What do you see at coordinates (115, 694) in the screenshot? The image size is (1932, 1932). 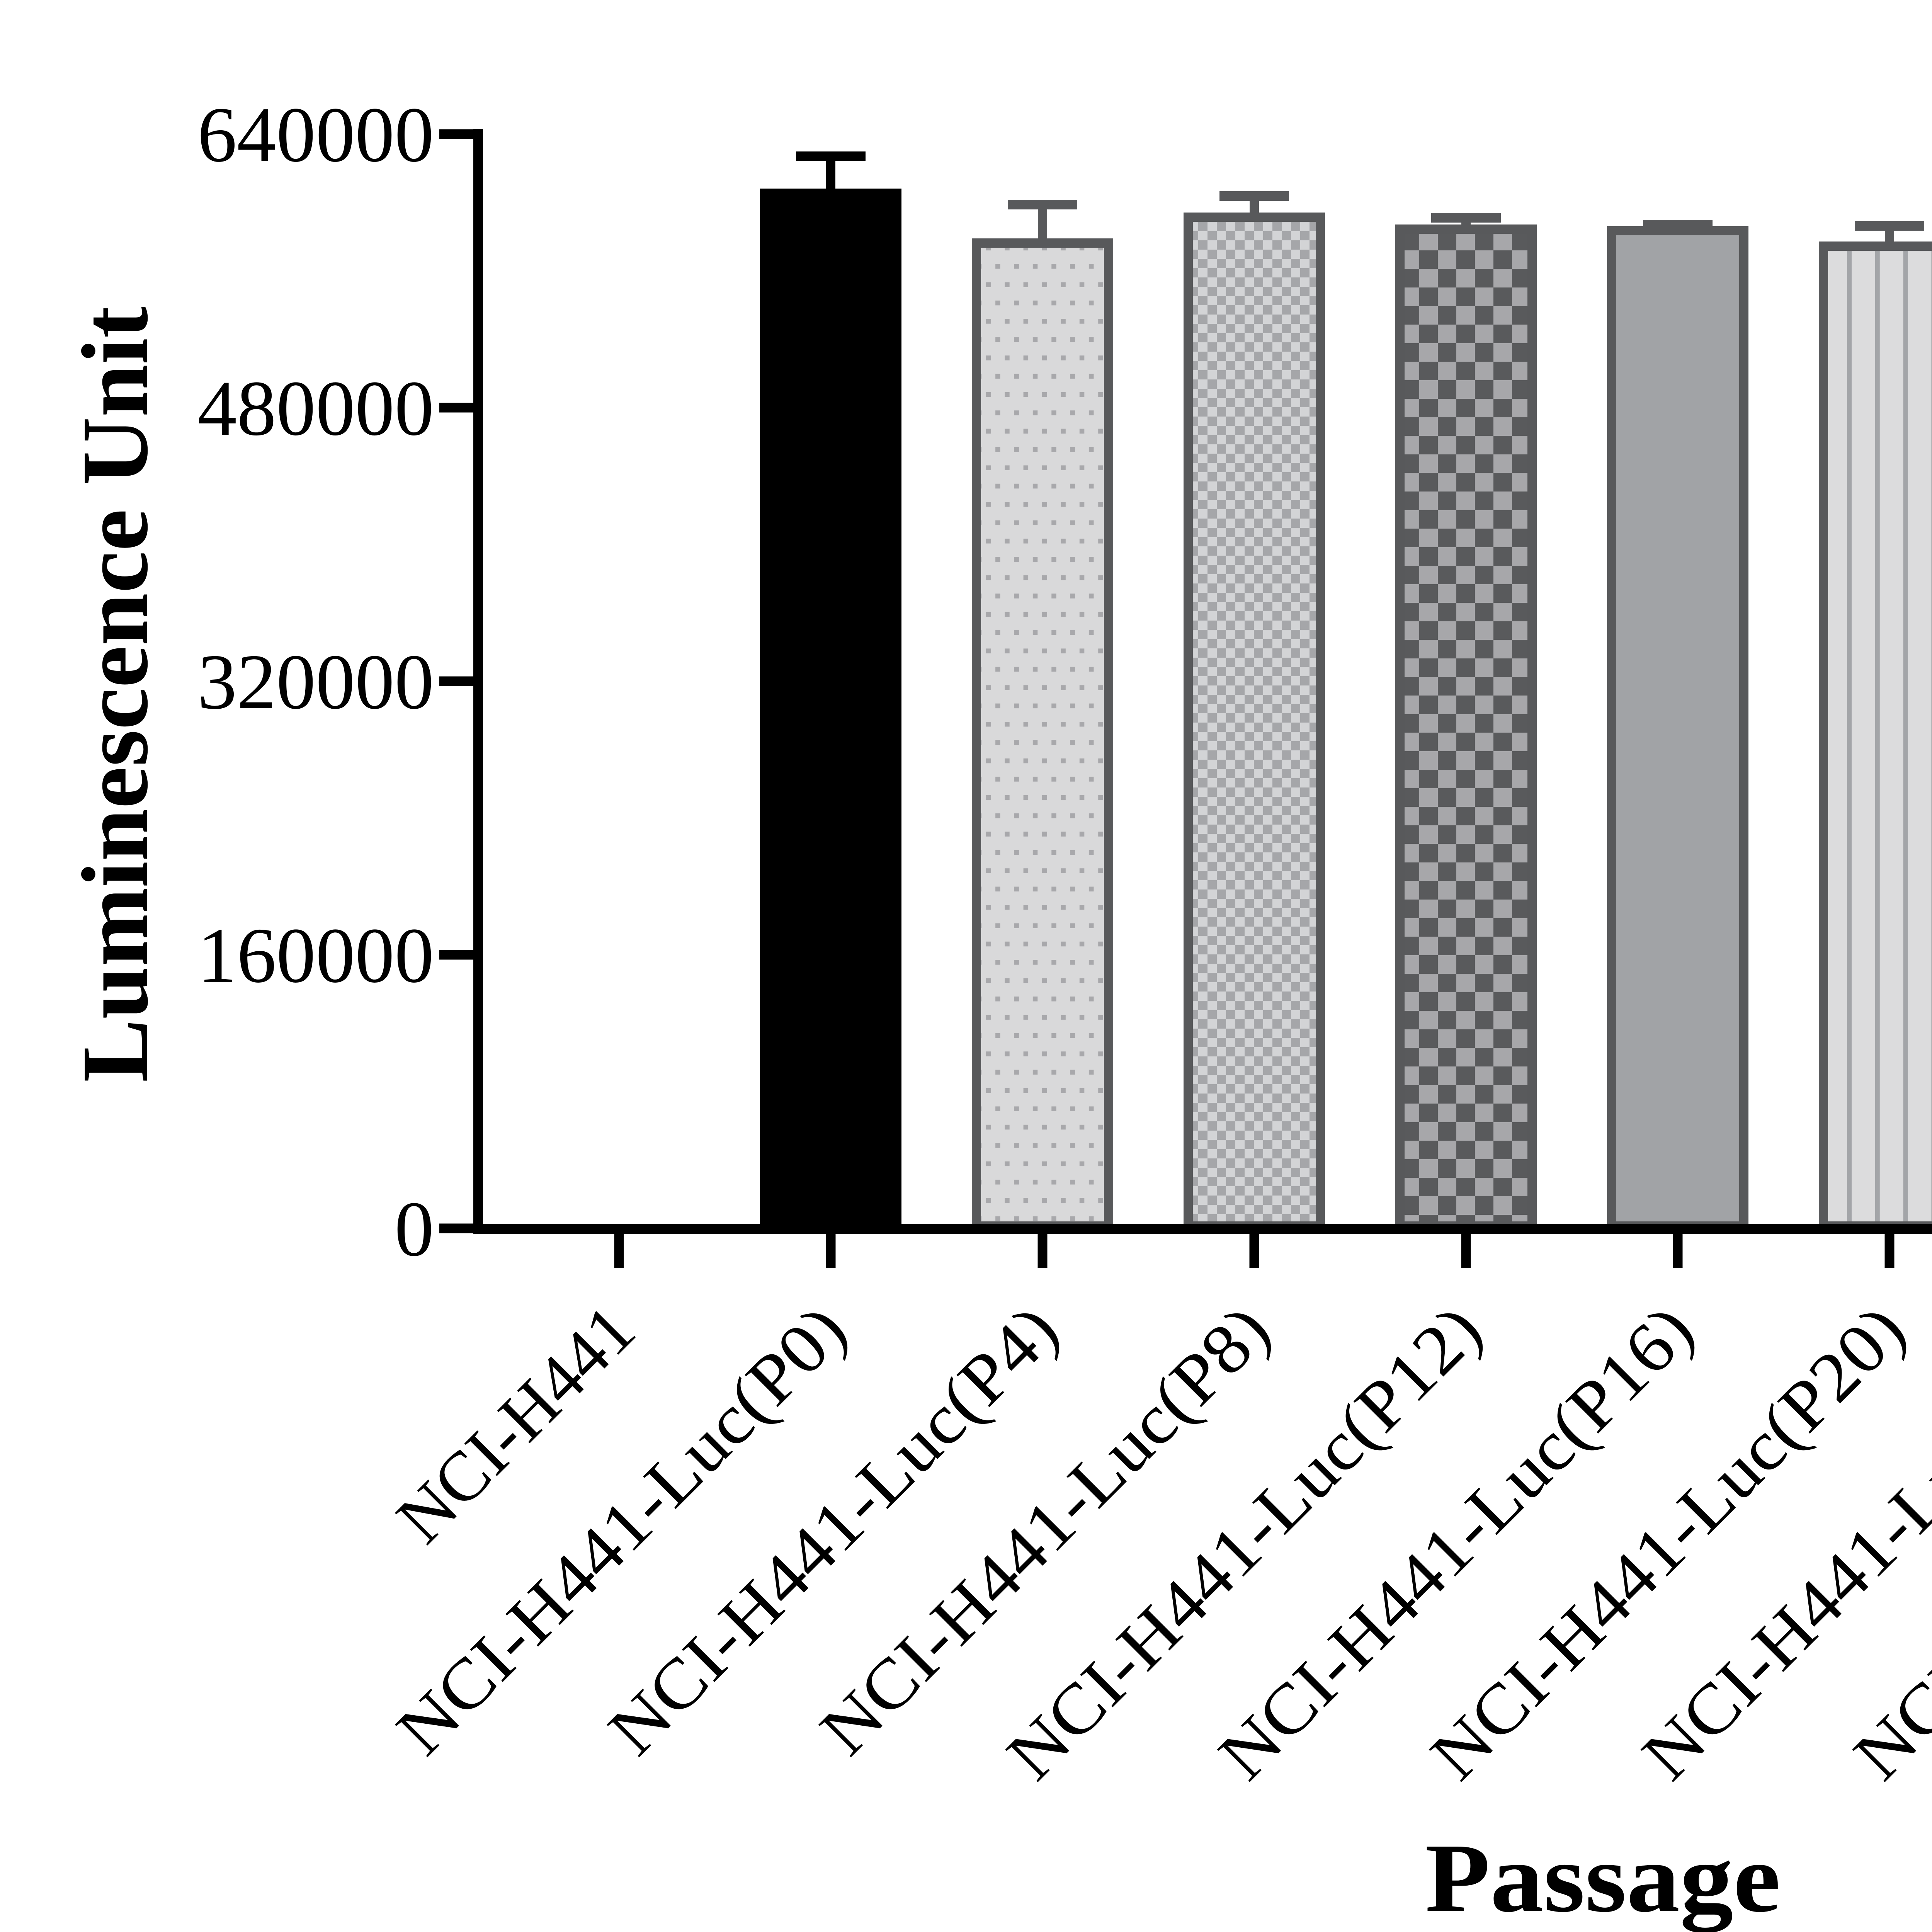 I see `svg-text: Luminescence Unit` at bounding box center [115, 694].